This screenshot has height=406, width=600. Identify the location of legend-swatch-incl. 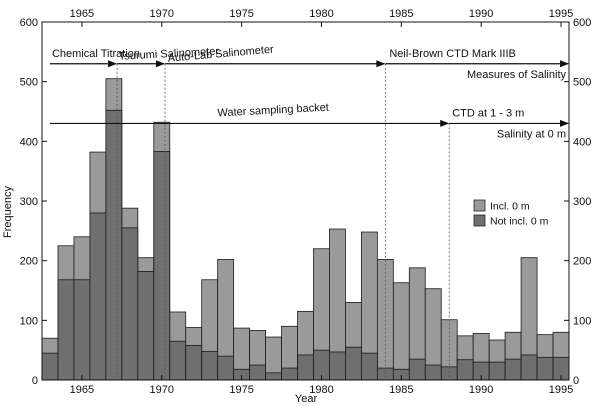
(479, 205).